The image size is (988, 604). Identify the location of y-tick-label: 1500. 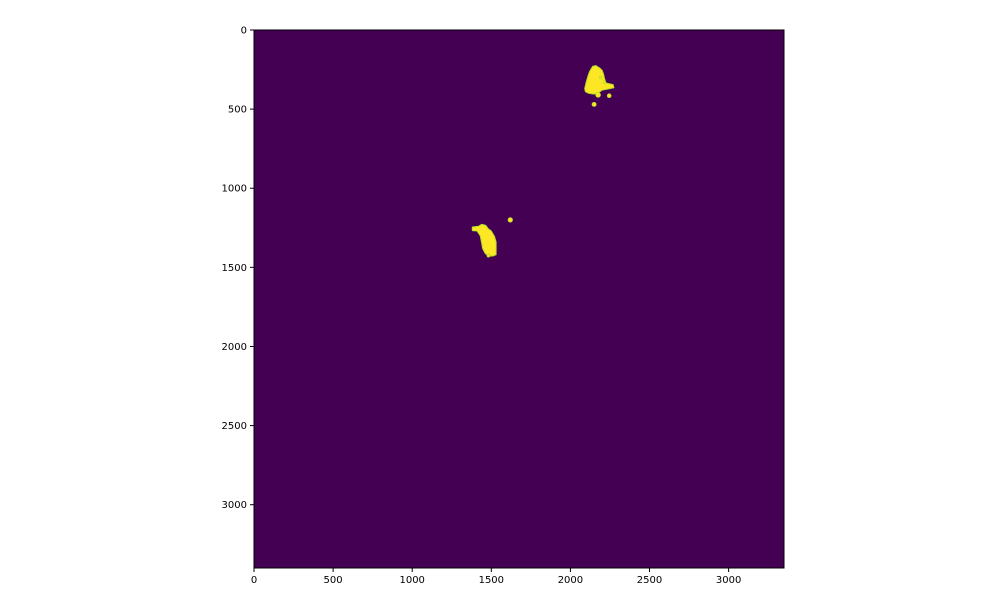
(234, 268).